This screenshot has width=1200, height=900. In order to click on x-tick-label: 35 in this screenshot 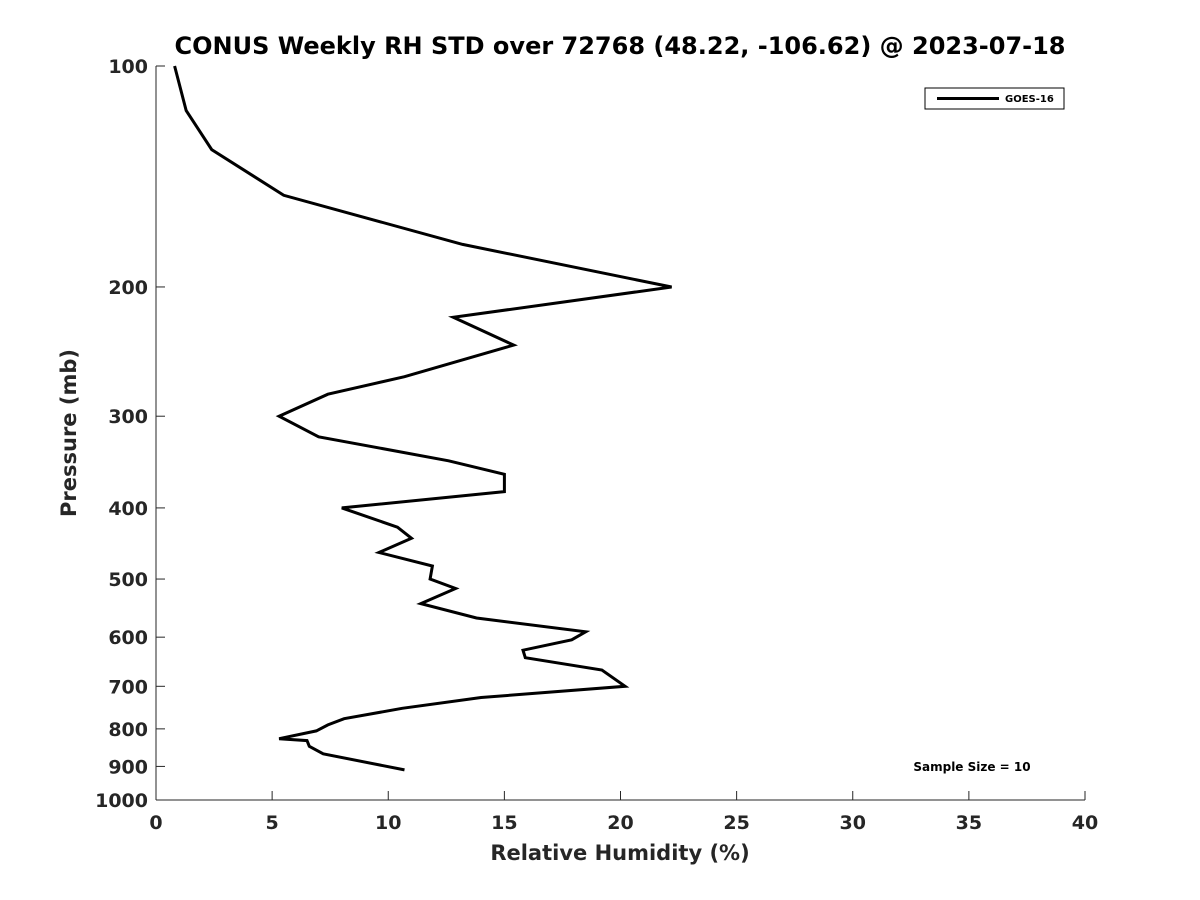, I will do `click(969, 823)`.